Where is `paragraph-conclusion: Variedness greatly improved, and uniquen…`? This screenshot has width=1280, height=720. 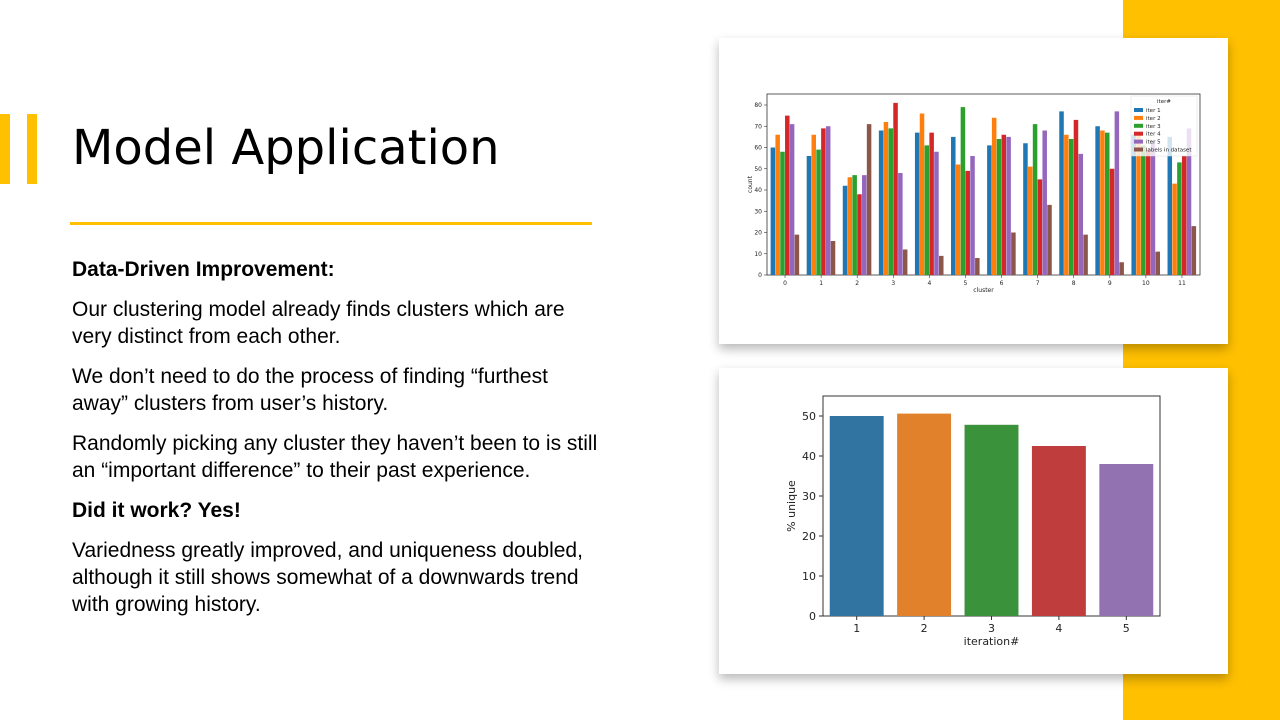 paragraph-conclusion: Variedness greatly improved, and uniquen… is located at coordinates (327, 577).